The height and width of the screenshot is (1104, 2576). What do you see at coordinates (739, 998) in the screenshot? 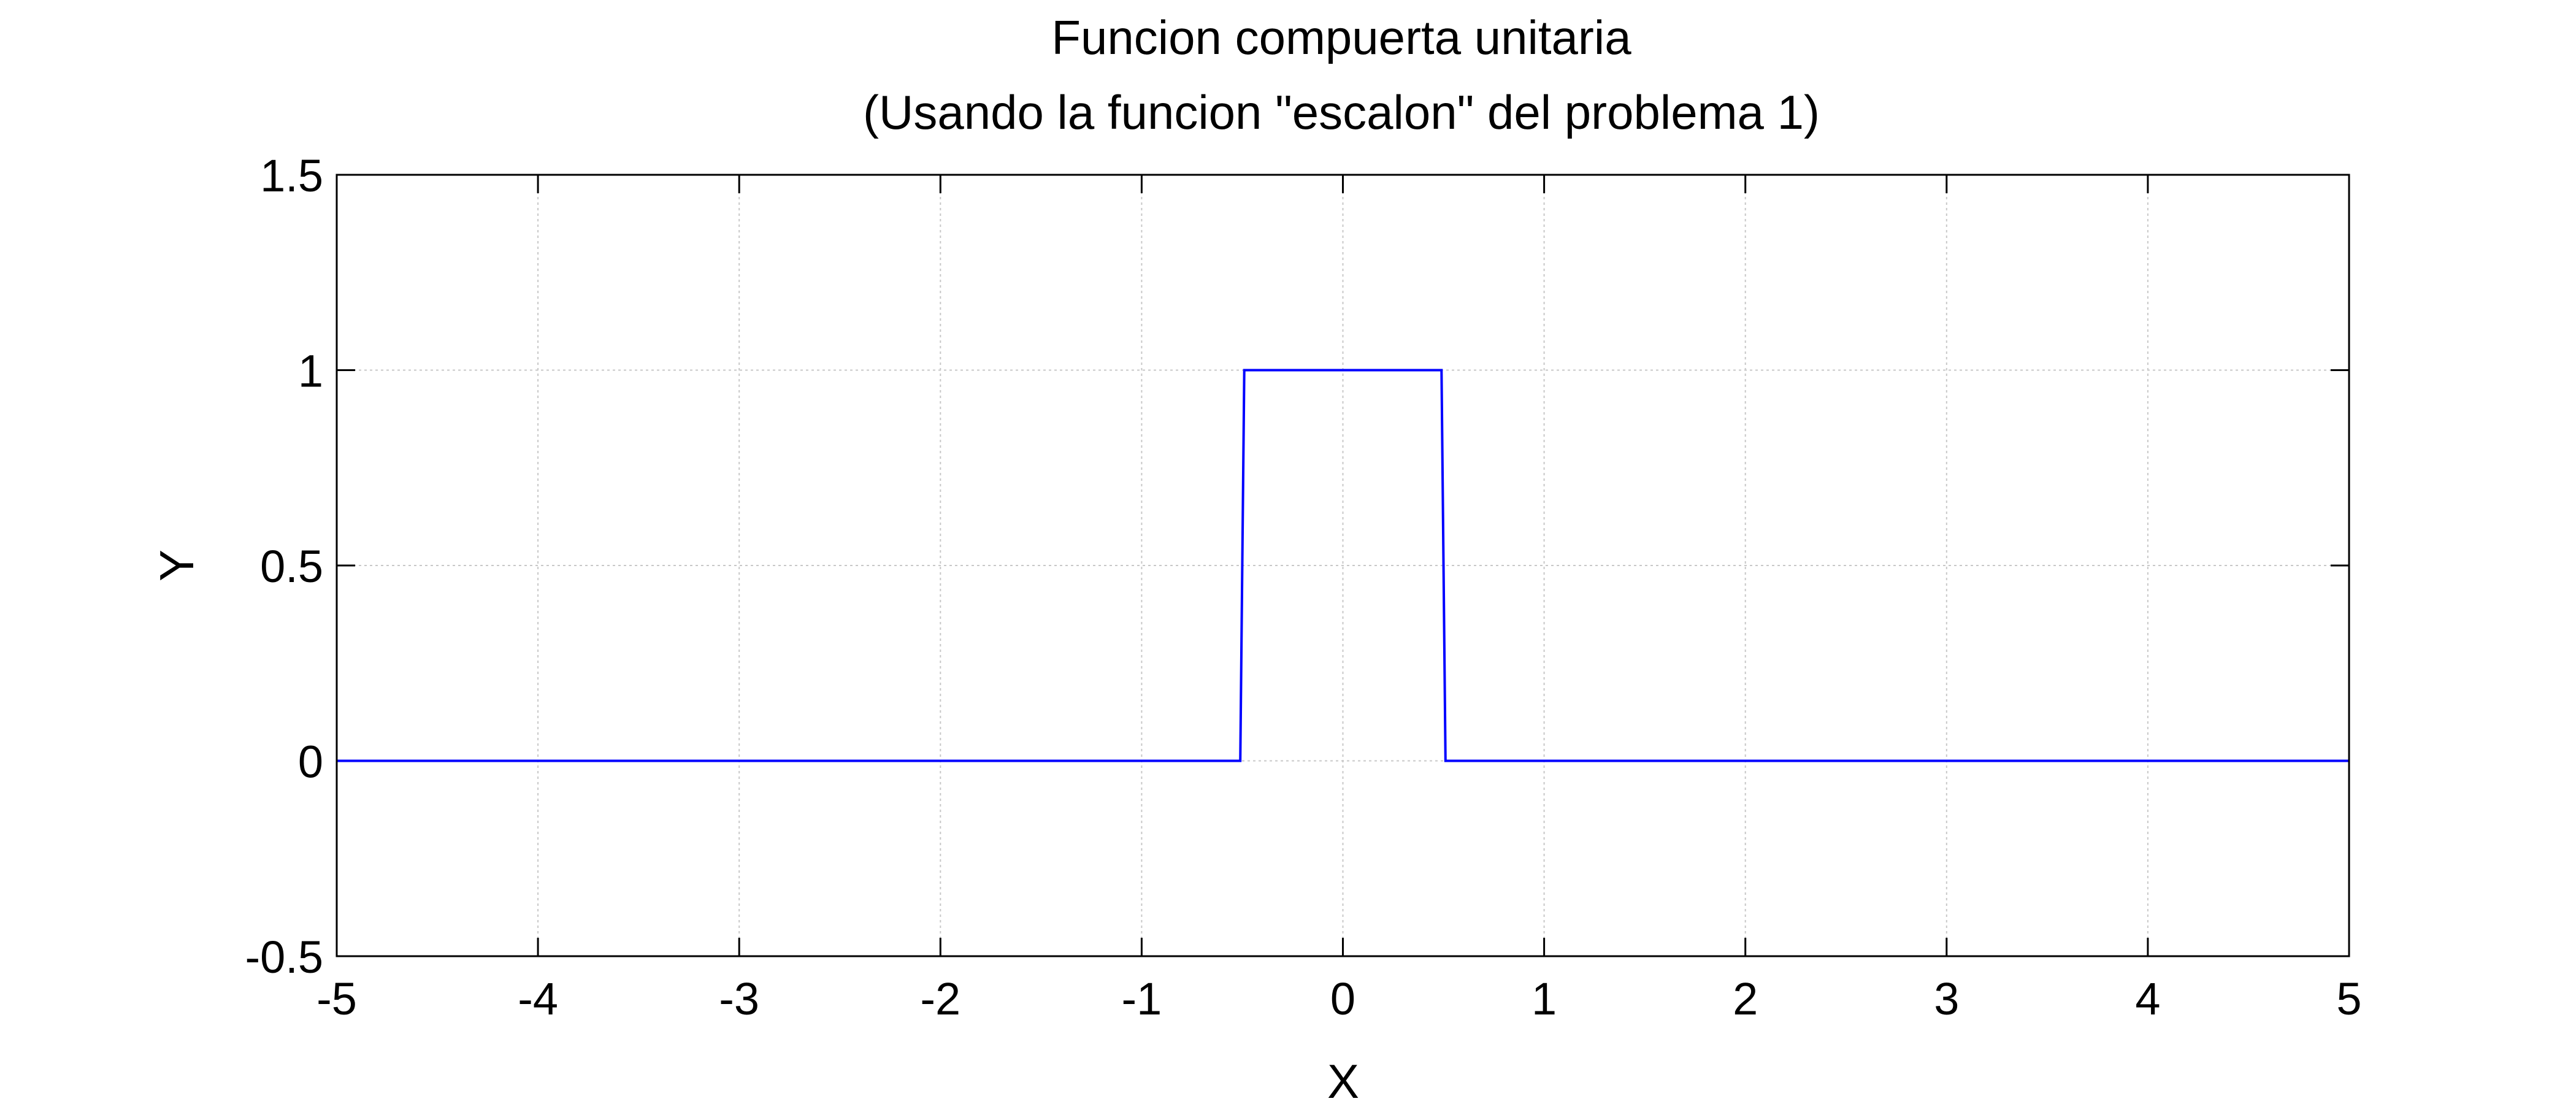
I see `x-tick-label: -3` at bounding box center [739, 998].